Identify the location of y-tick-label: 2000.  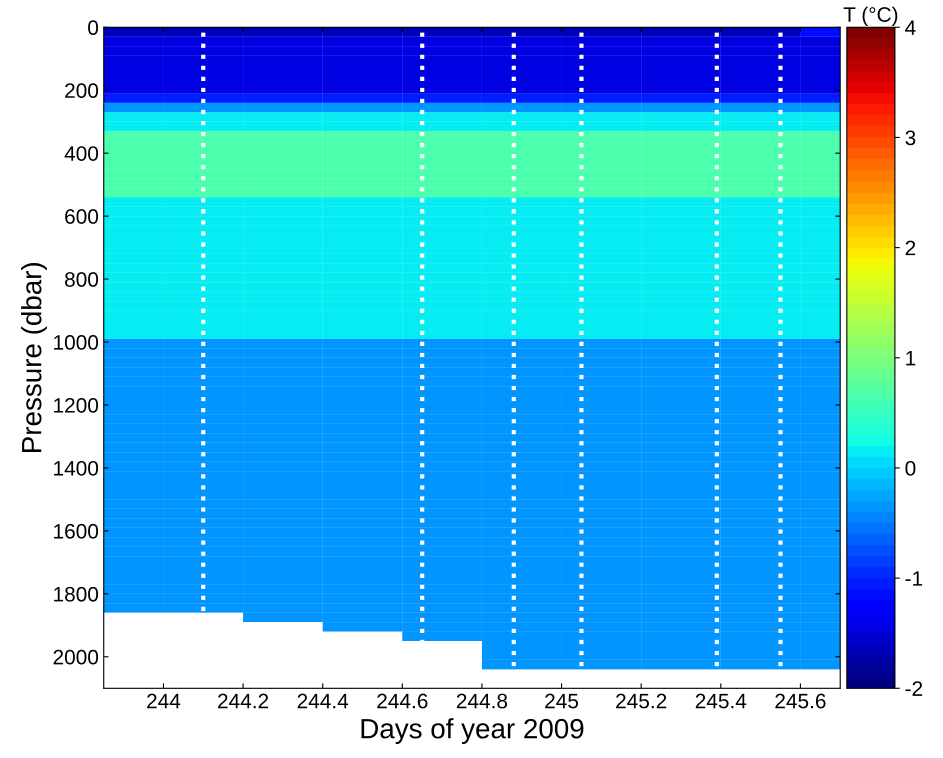
(76, 657).